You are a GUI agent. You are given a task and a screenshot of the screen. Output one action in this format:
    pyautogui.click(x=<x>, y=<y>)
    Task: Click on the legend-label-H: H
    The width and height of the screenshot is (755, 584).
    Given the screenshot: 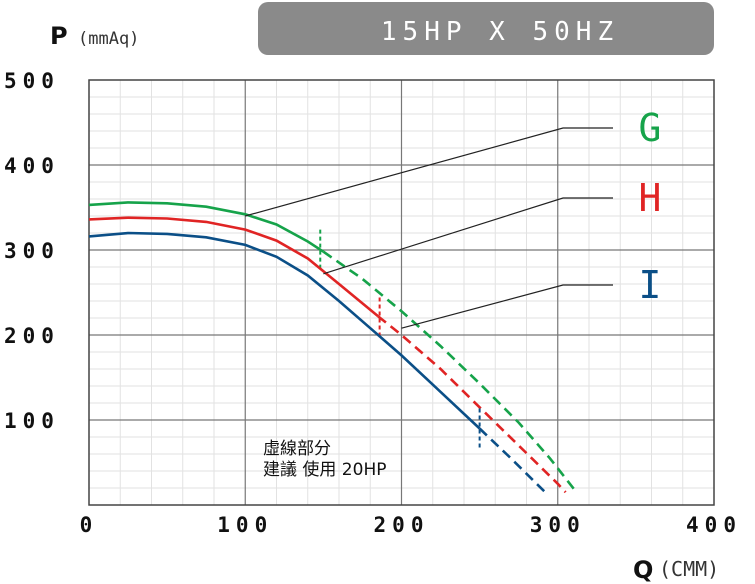 What is the action you would take?
    pyautogui.click(x=650, y=198)
    